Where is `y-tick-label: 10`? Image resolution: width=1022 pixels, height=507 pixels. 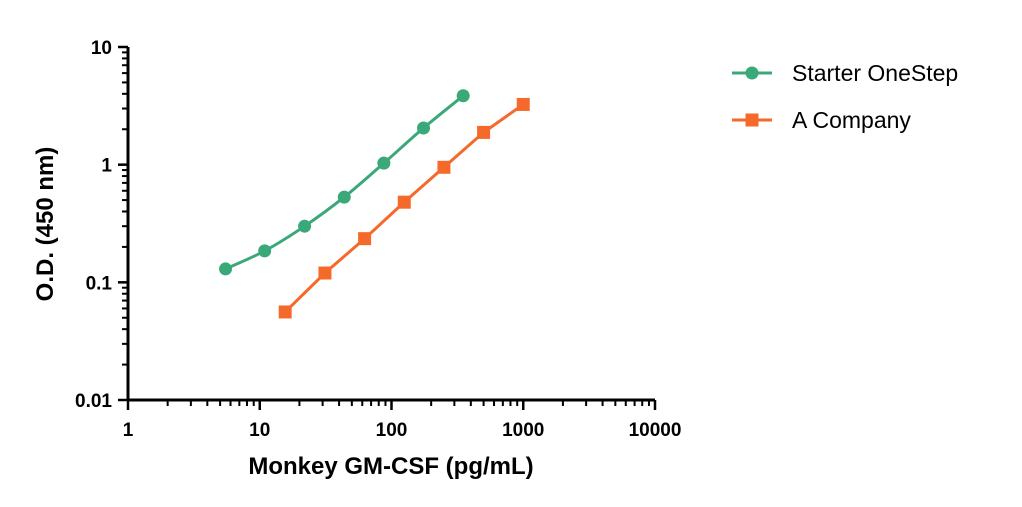
y-tick-label: 10 is located at coordinates (101, 48).